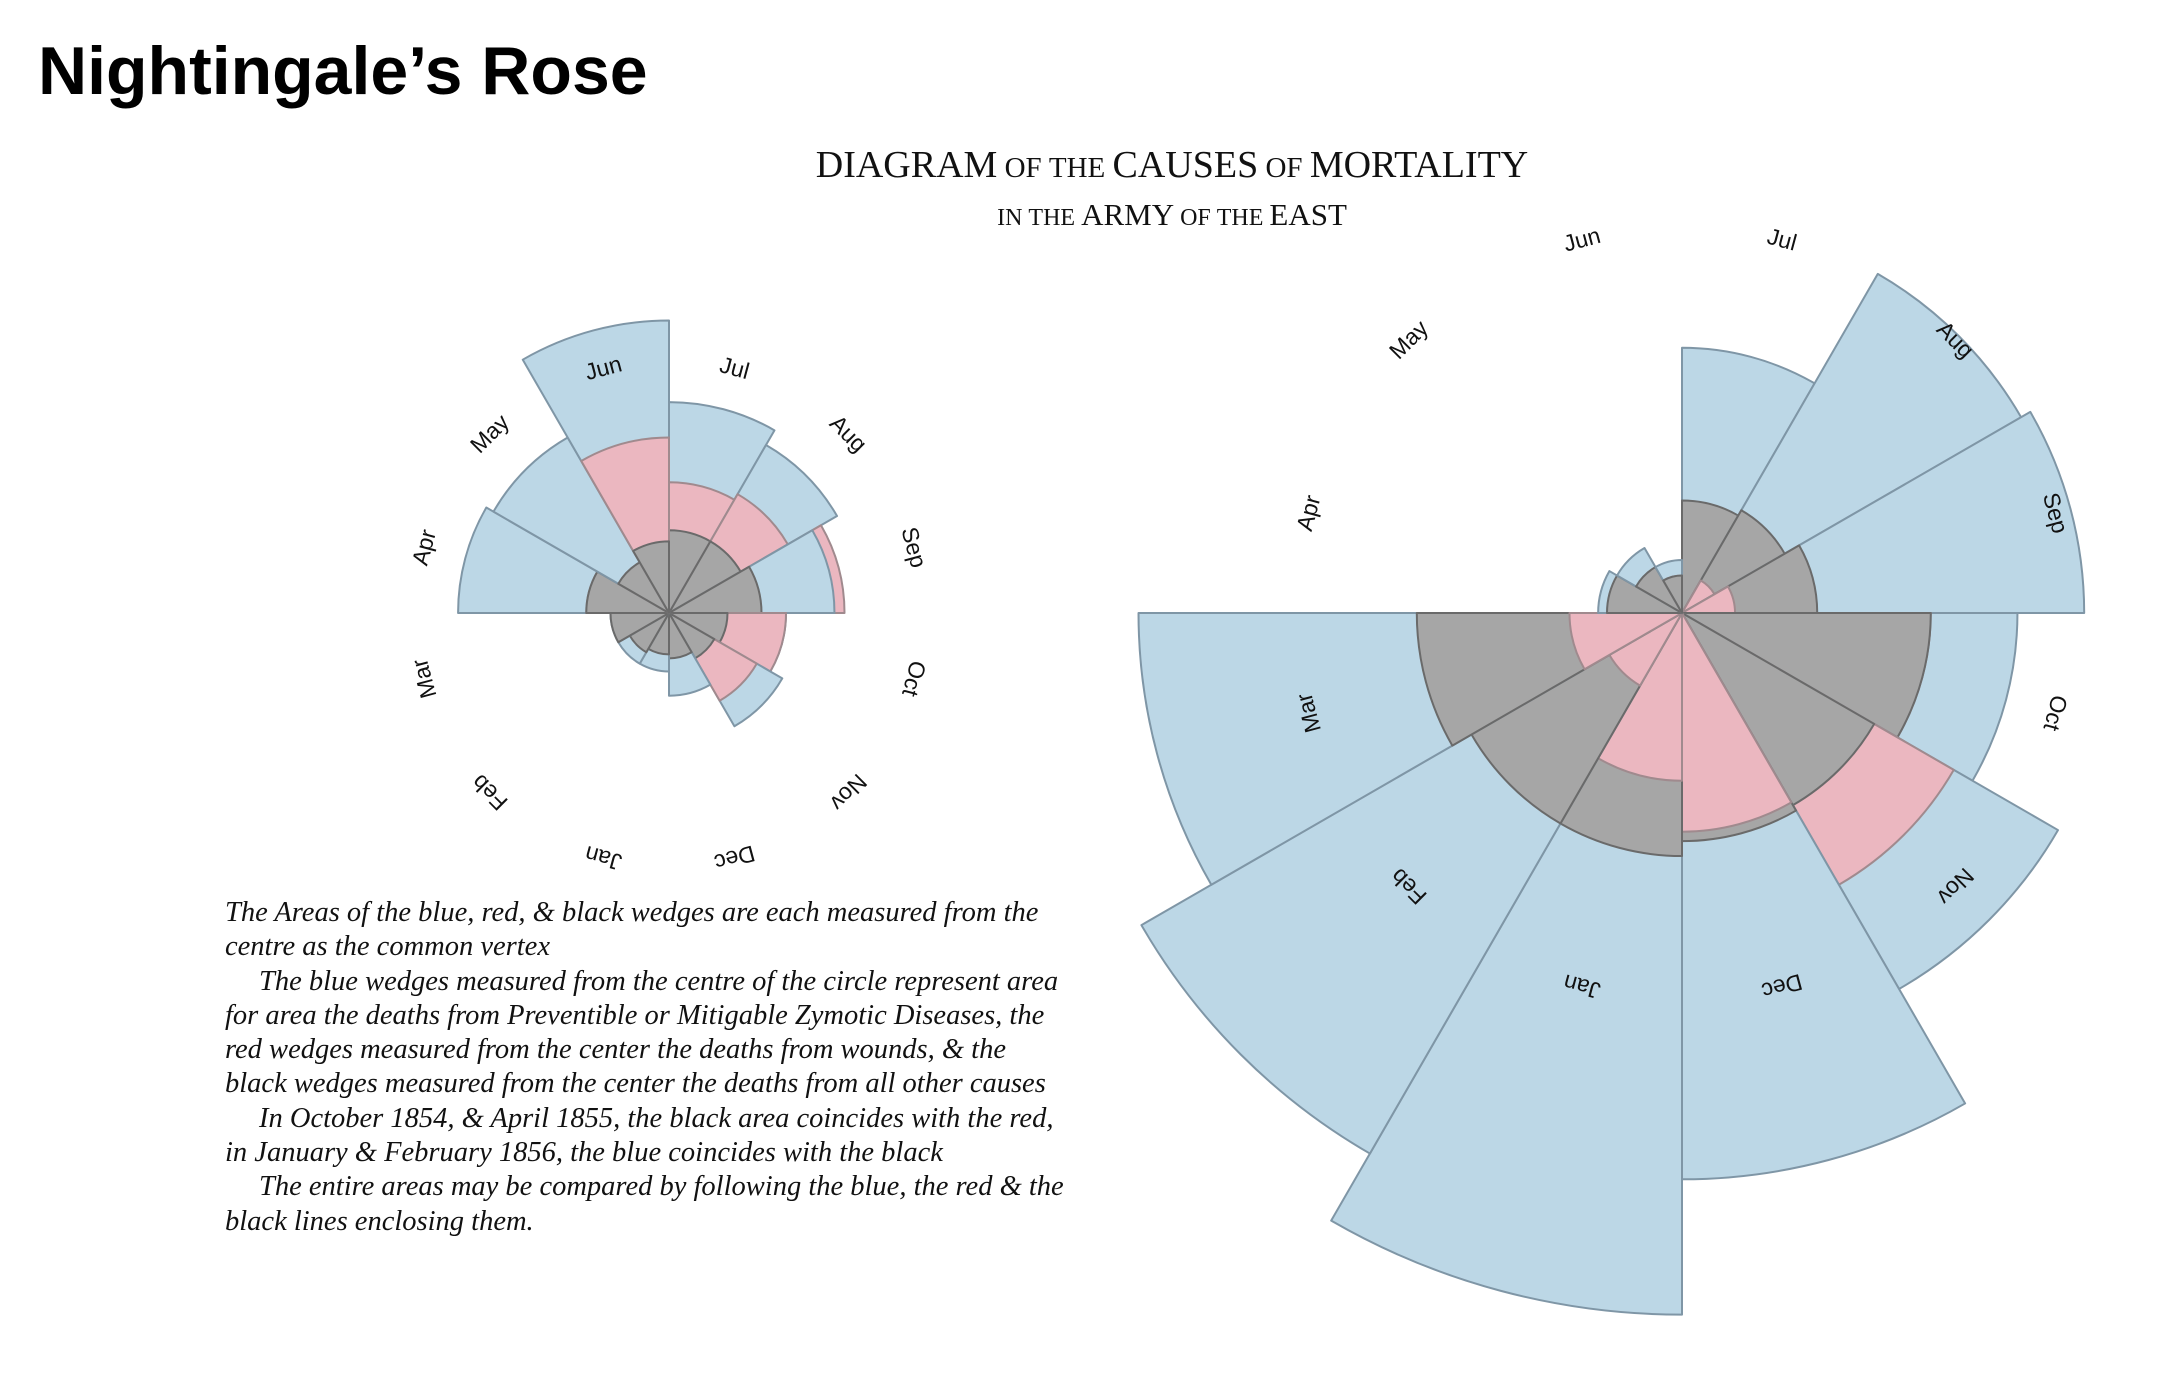  I want to click on month-label-sep: Sep, so click(914, 547).